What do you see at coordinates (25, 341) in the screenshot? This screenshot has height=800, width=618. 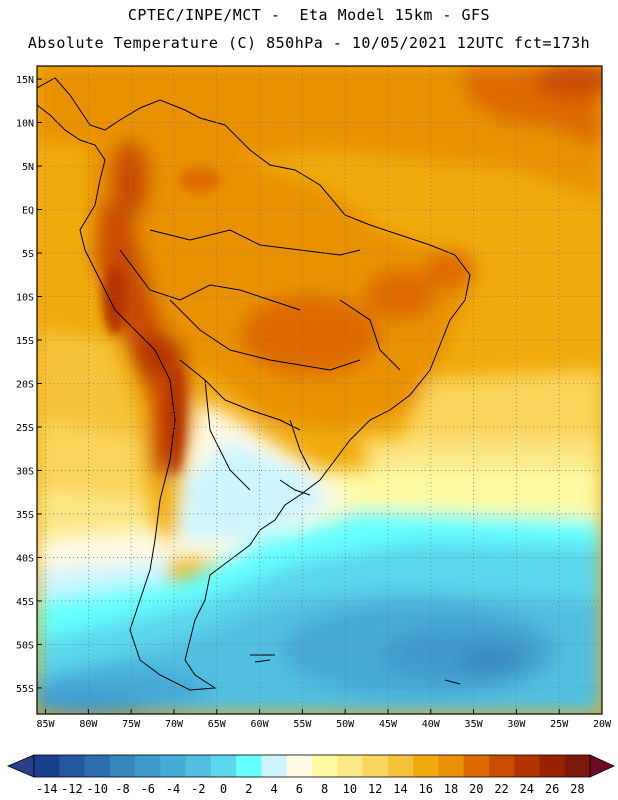 I see `lat-label: 15S` at bounding box center [25, 341].